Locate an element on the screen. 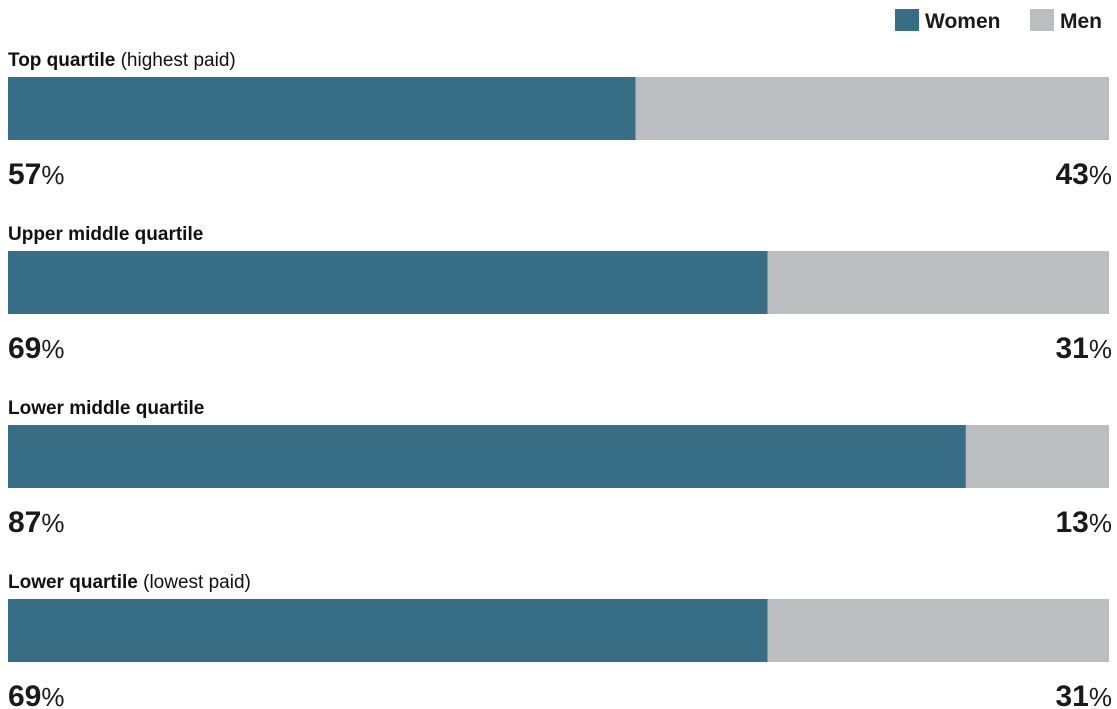 The image size is (1117, 709). legend-item-women: Women is located at coordinates (947, 21).